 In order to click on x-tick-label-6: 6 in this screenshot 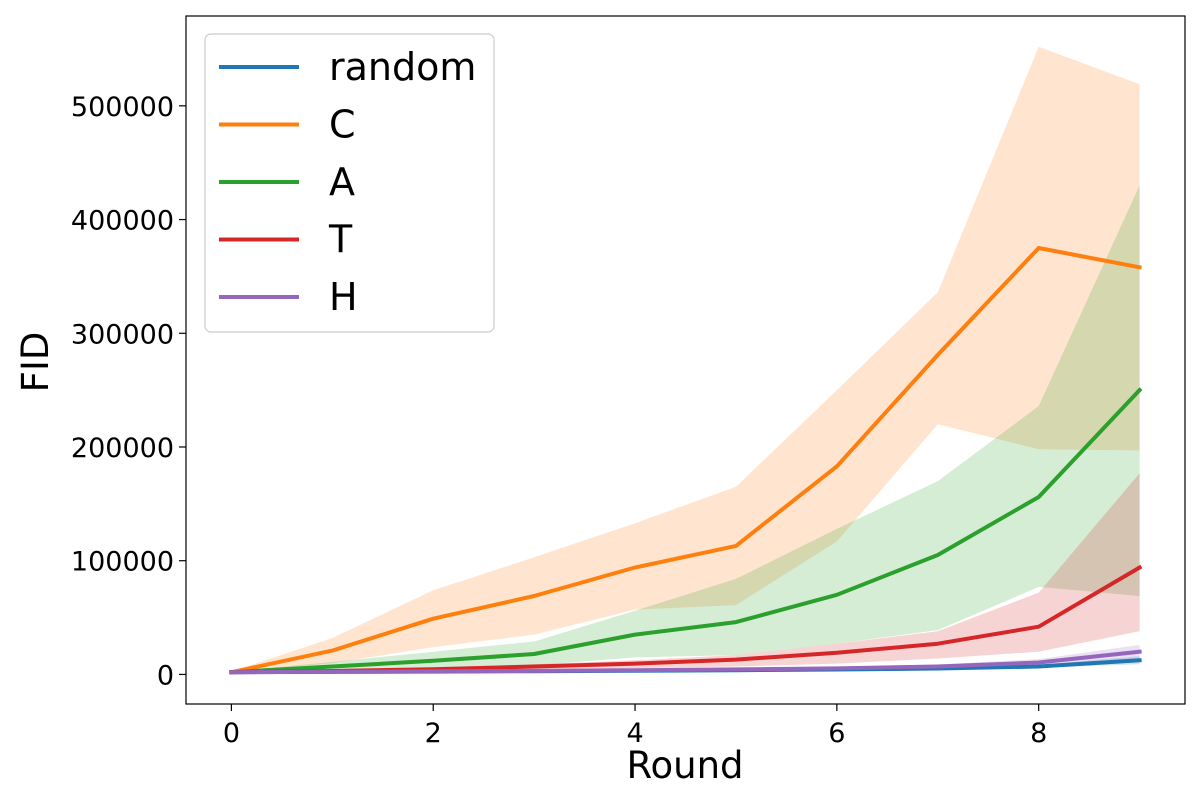, I will do `click(836, 733)`.